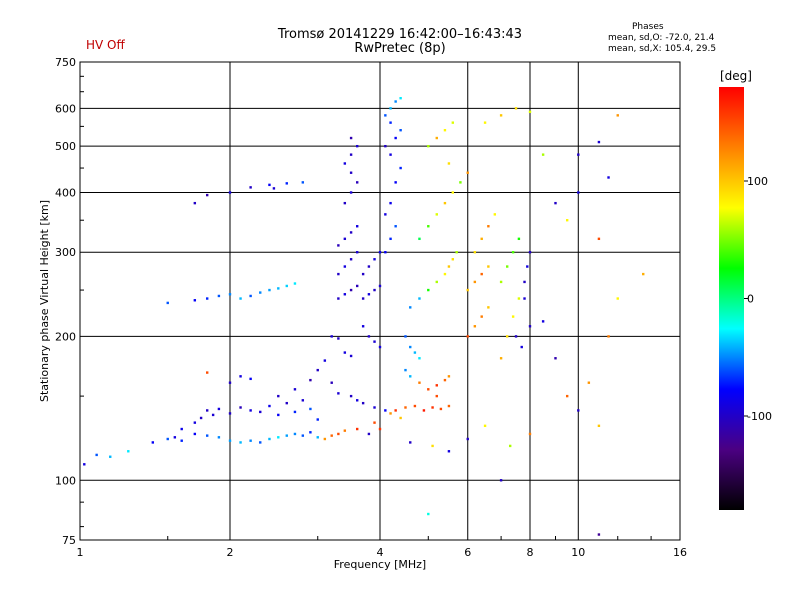 Image resolution: width=800 pixels, height=600 pixels. Describe the element at coordinates (380, 564) in the screenshot. I see `x-axis-label: Frequency [MHz]` at that location.